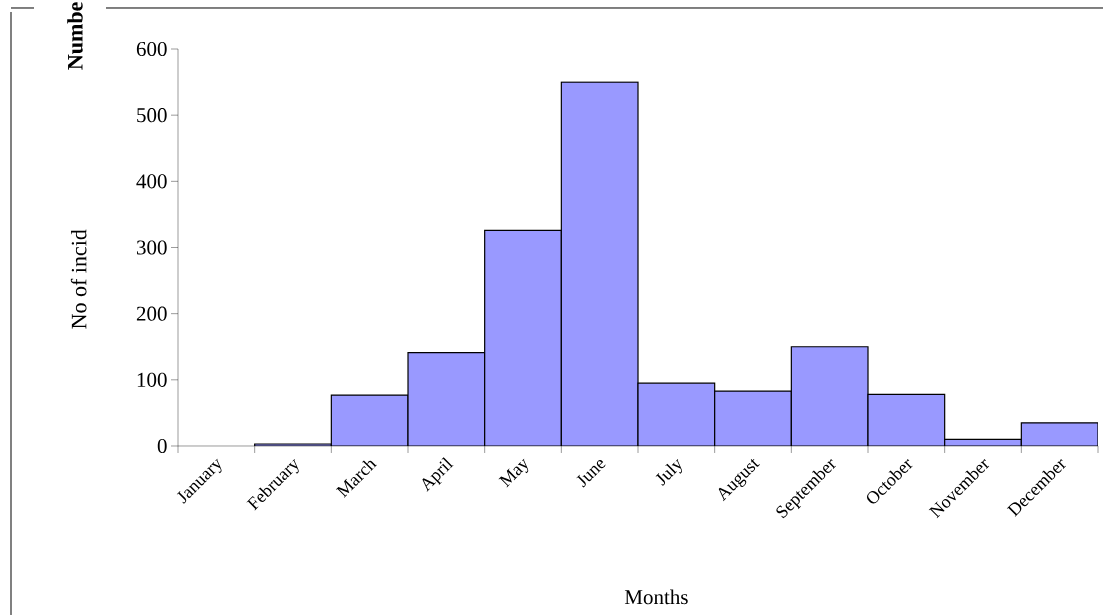 This screenshot has height=615, width=1113. I want to click on x-axis-title: Months, so click(656, 597).